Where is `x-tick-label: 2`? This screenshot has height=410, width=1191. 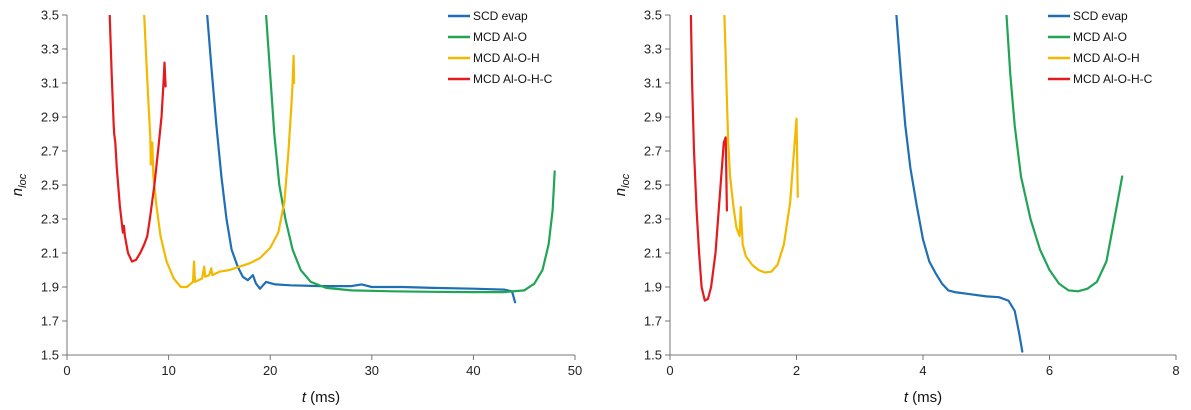 x-tick-label: 2 is located at coordinates (796, 370).